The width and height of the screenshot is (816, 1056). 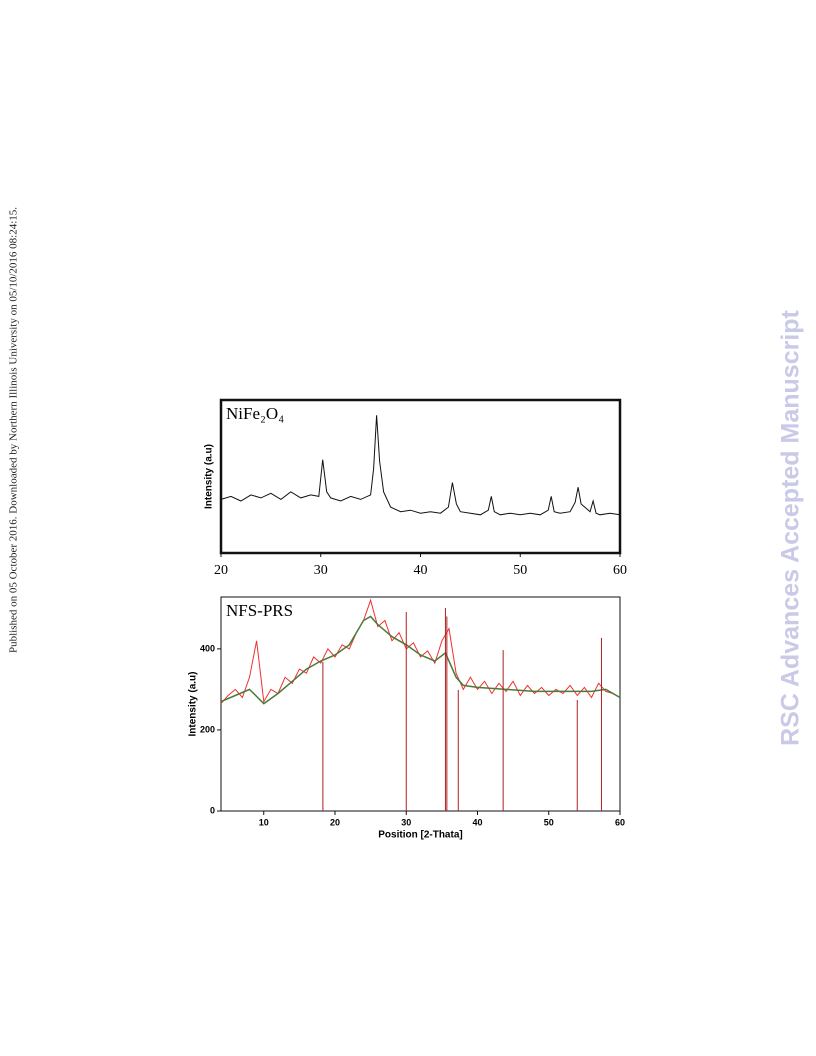 I want to click on chart-title: NiFe₂O₄, so click(x=255, y=413).